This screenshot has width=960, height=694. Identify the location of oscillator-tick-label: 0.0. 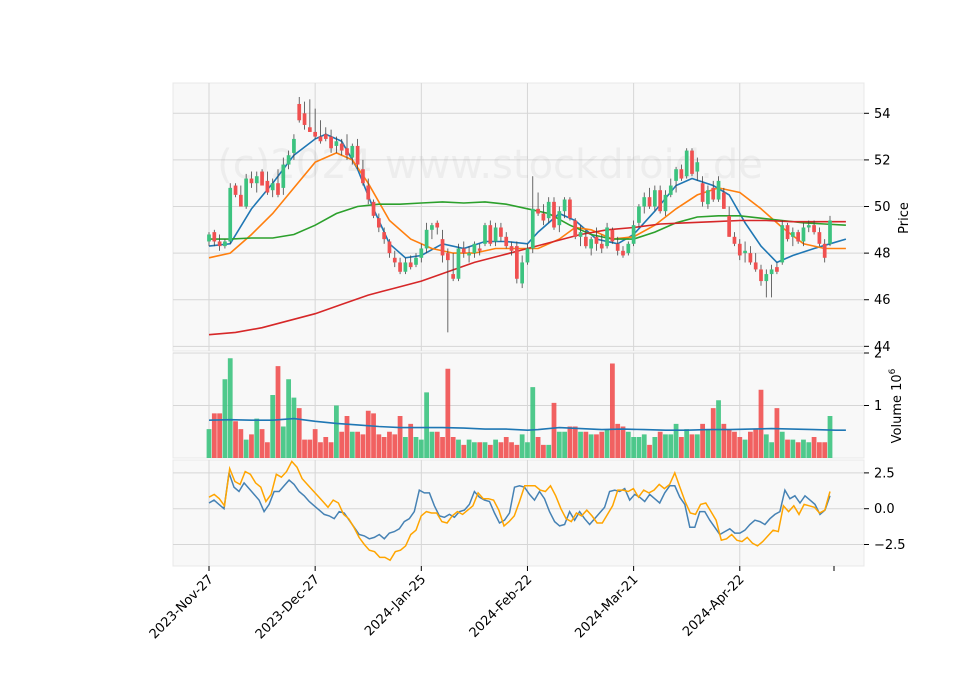
(884, 509).